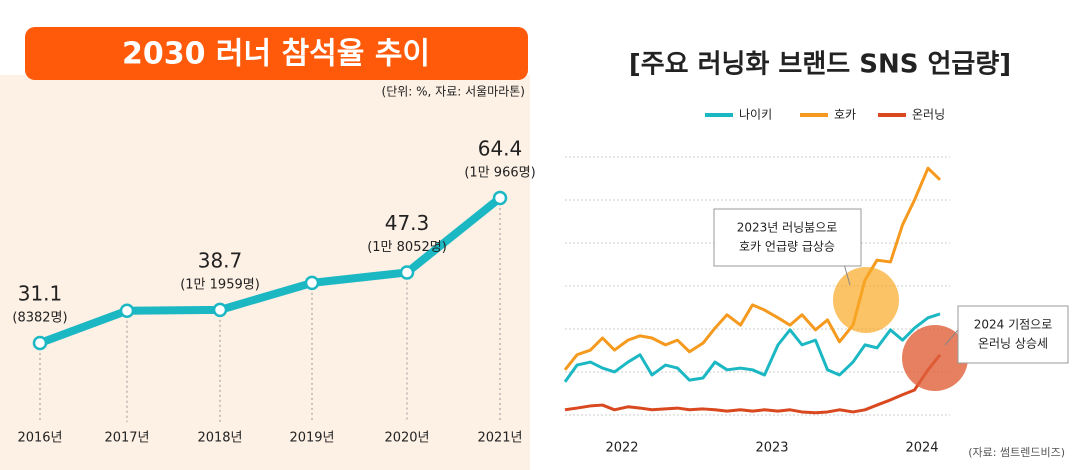 The width and height of the screenshot is (1078, 470). I want to click on legend-label: 온러닝, so click(928, 115).